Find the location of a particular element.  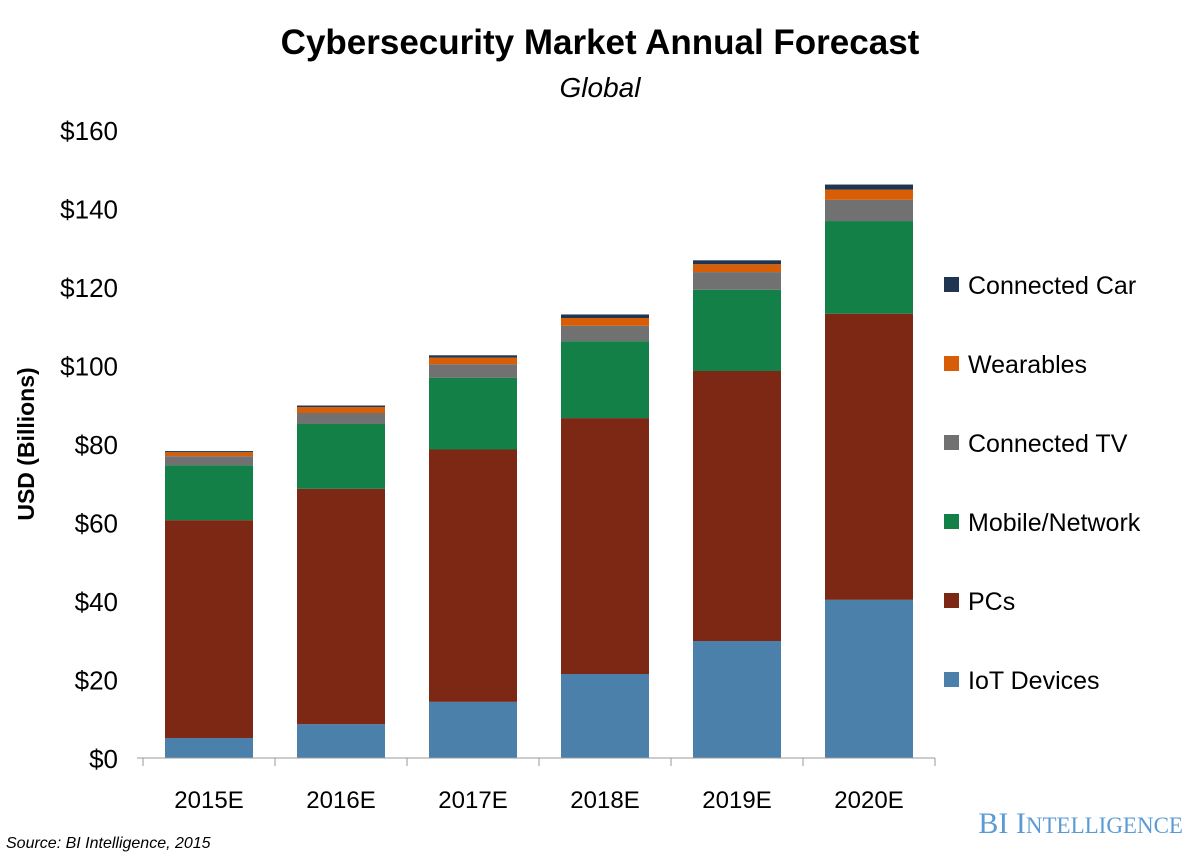

bar-segment-connected-car-2016E is located at coordinates (341, 406).